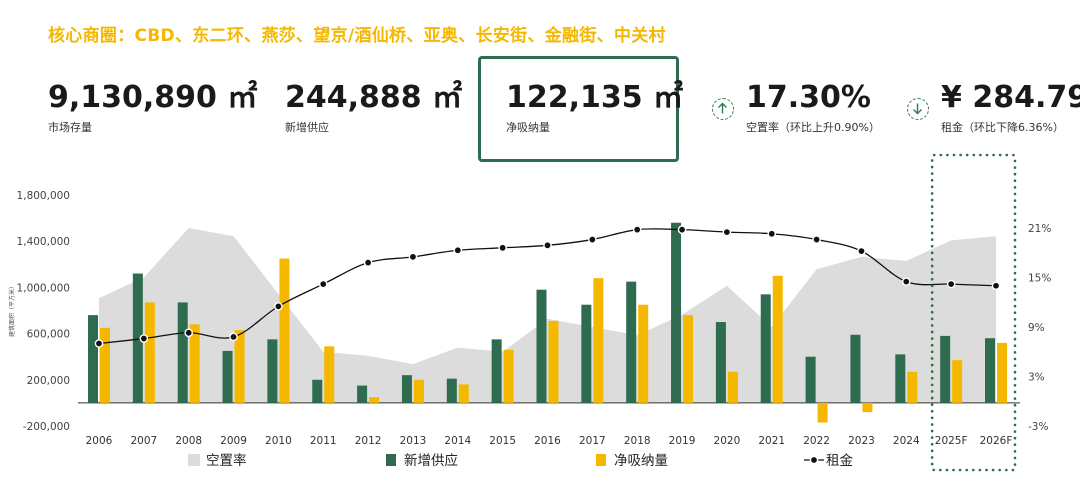 Image resolution: width=1080 pixels, height=482 pixels. I want to click on kpi-label: 新增供应, so click(307, 127).